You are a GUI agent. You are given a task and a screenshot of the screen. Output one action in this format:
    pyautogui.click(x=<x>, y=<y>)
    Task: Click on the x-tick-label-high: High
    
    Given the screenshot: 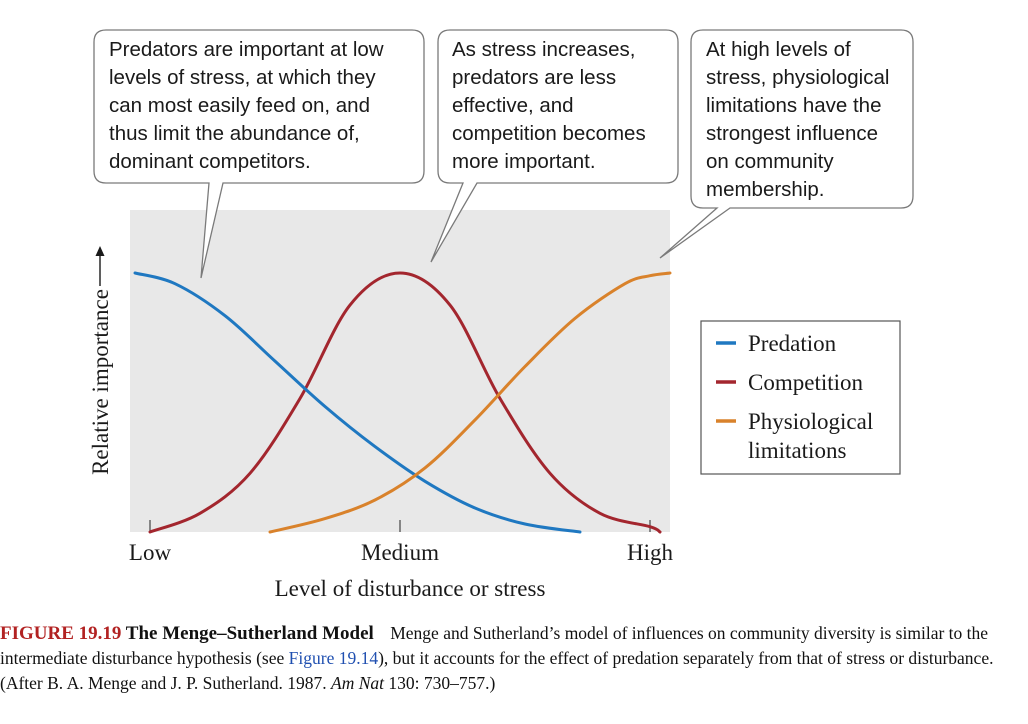 What is the action you would take?
    pyautogui.click(x=650, y=552)
    